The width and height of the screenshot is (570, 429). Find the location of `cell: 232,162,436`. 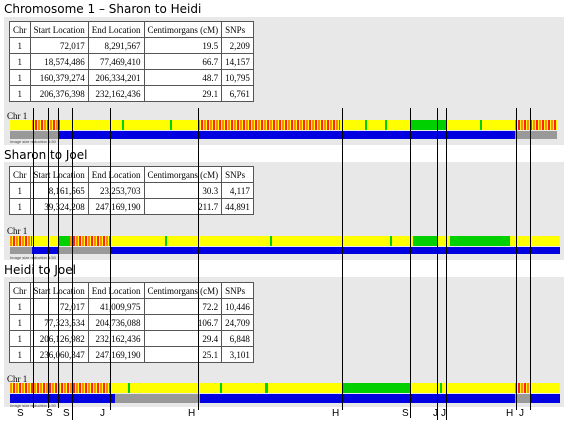

cell: 232,162,436 is located at coordinates (116, 338).